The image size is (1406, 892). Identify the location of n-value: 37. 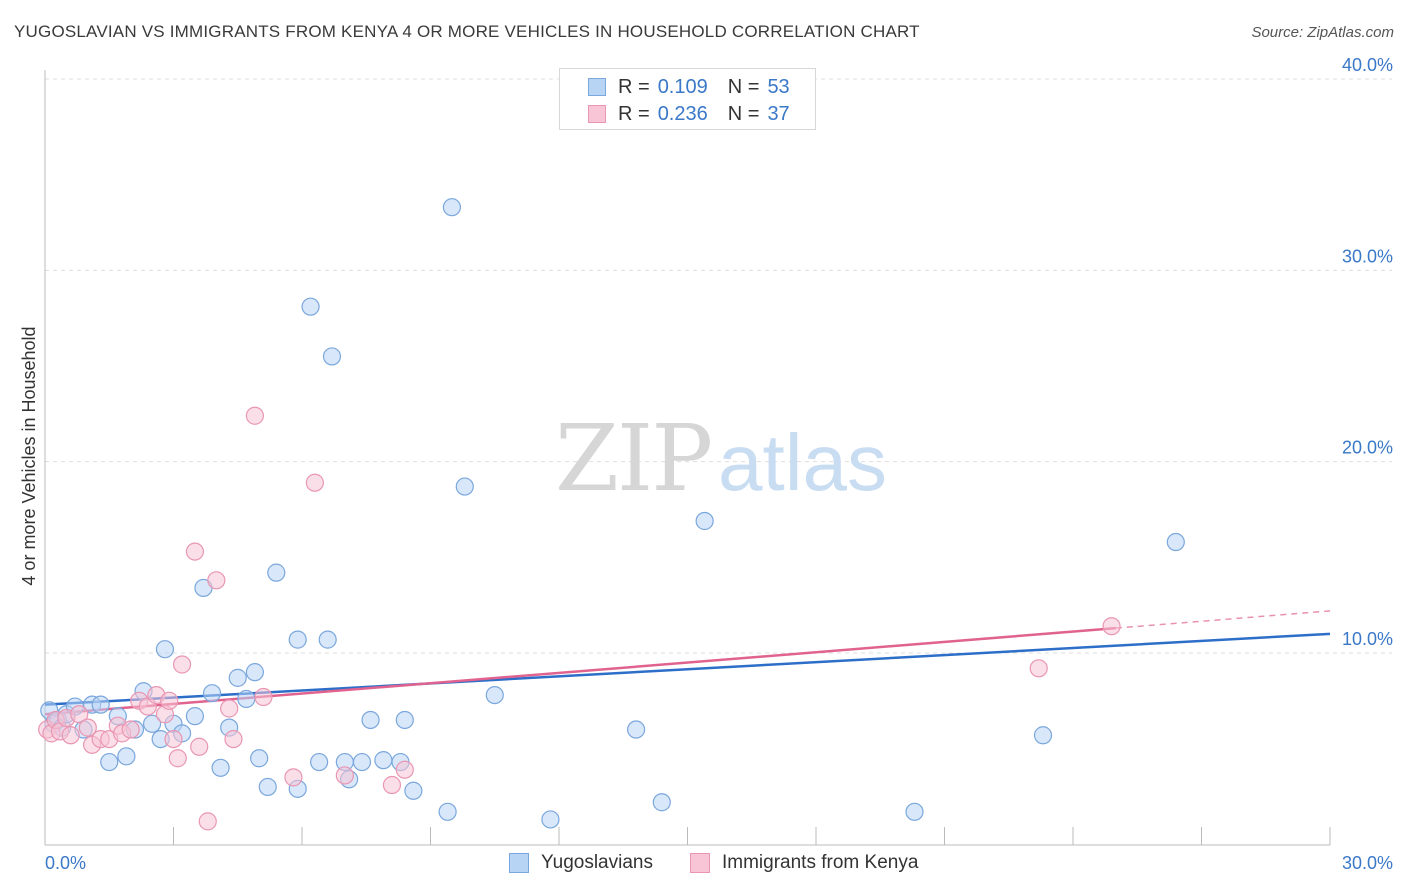
(778, 113).